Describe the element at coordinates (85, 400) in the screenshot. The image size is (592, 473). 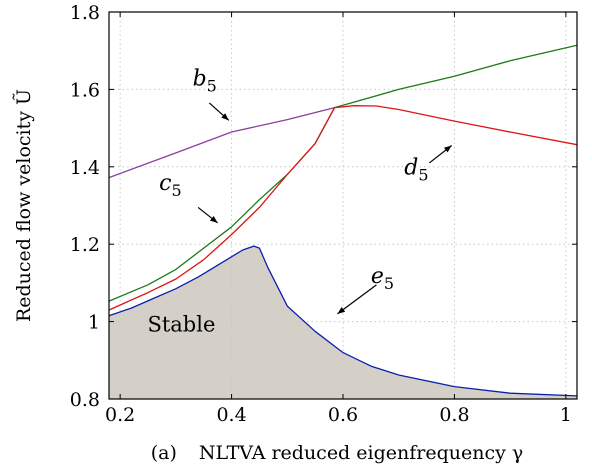
I see `y-tick-label: 0.8` at that location.